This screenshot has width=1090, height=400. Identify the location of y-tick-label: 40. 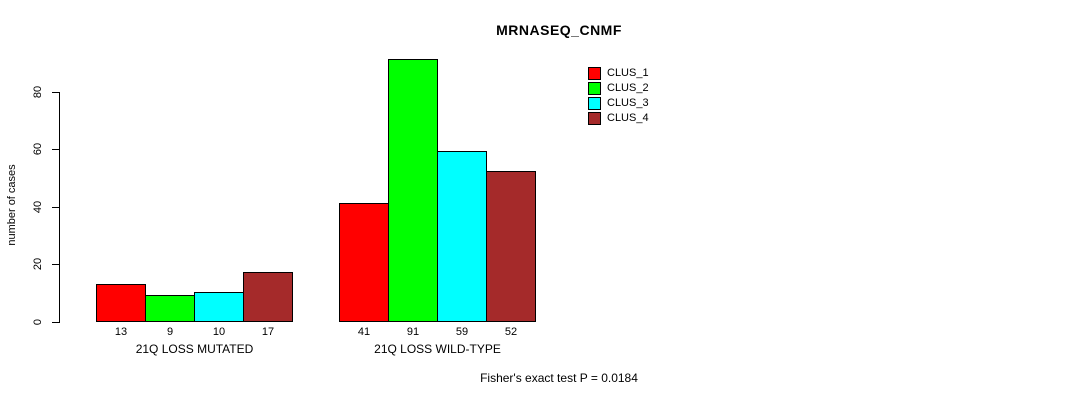
(38, 207).